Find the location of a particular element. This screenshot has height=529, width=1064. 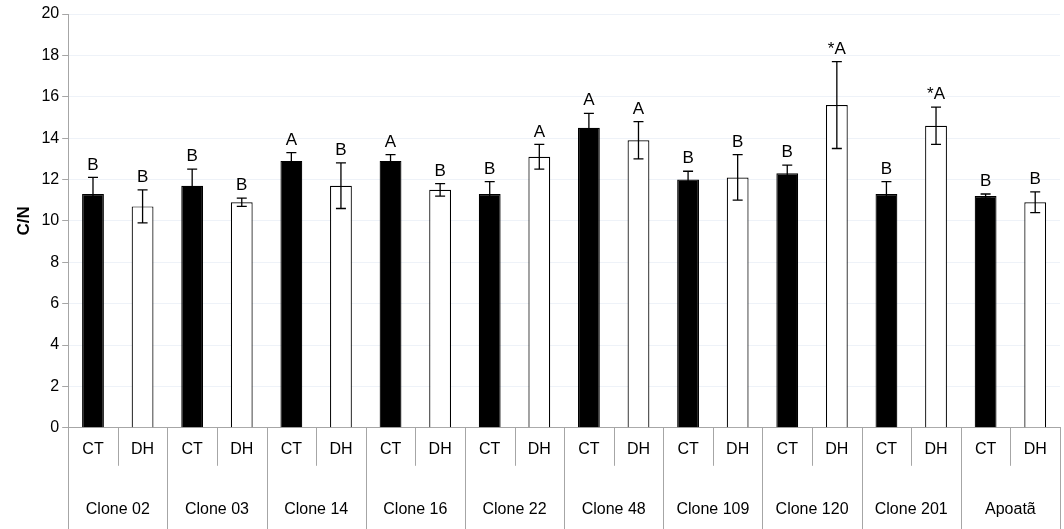

text: Clone 201 is located at coordinates (911, 509).